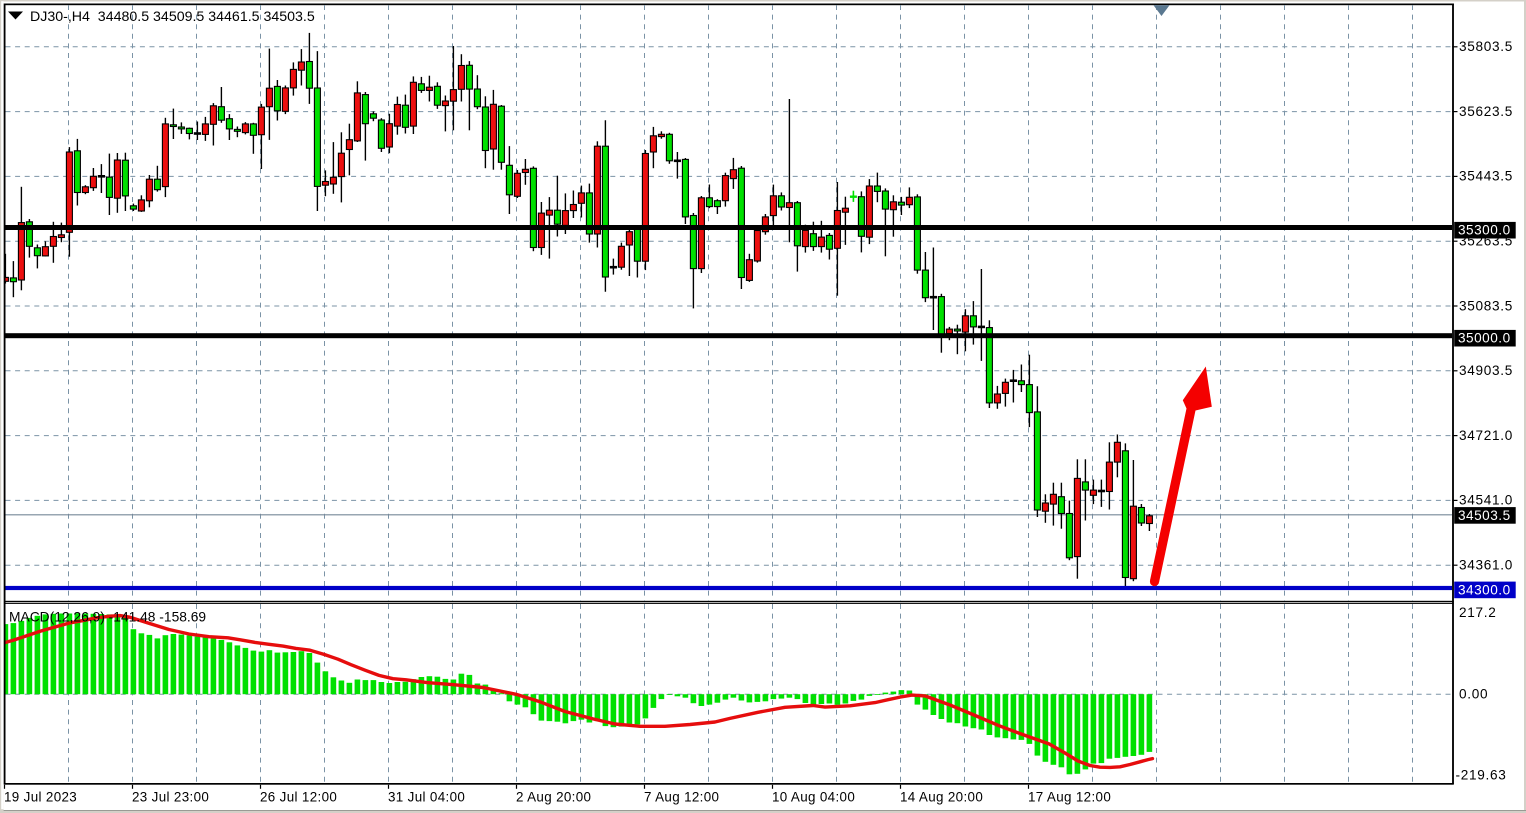 Image resolution: width=1526 pixels, height=813 pixels. I want to click on svg-text: 0.00, so click(1473, 694).